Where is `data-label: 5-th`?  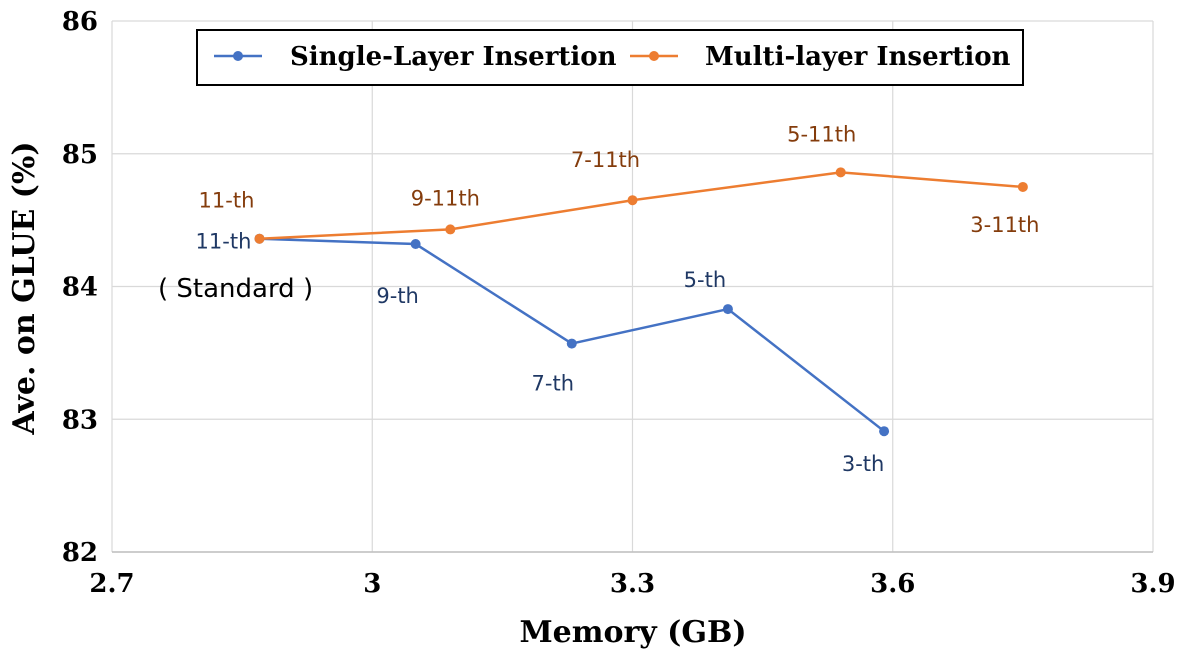
data-label: 5-th is located at coordinates (705, 280).